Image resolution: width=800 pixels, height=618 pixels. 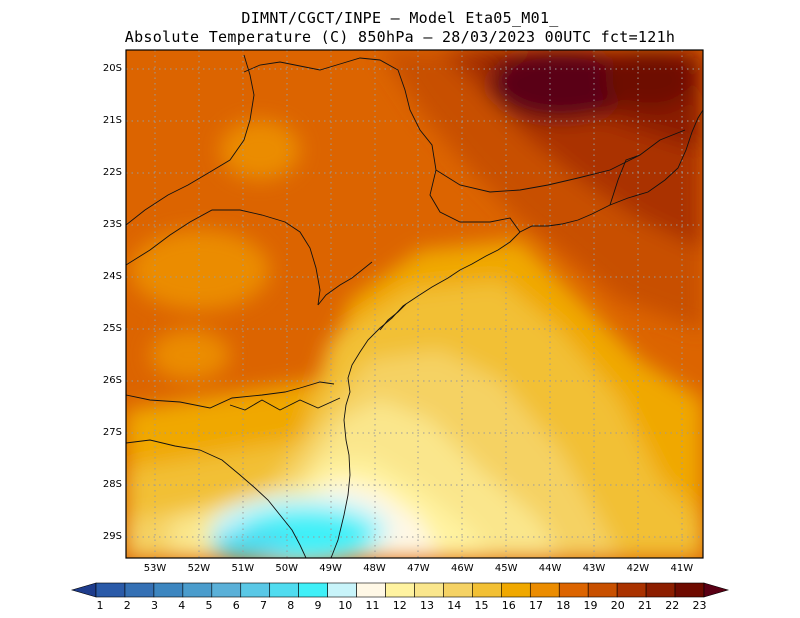 What do you see at coordinates (508, 605) in the screenshot?
I see `colorbar-label-16: 16` at bounding box center [508, 605].